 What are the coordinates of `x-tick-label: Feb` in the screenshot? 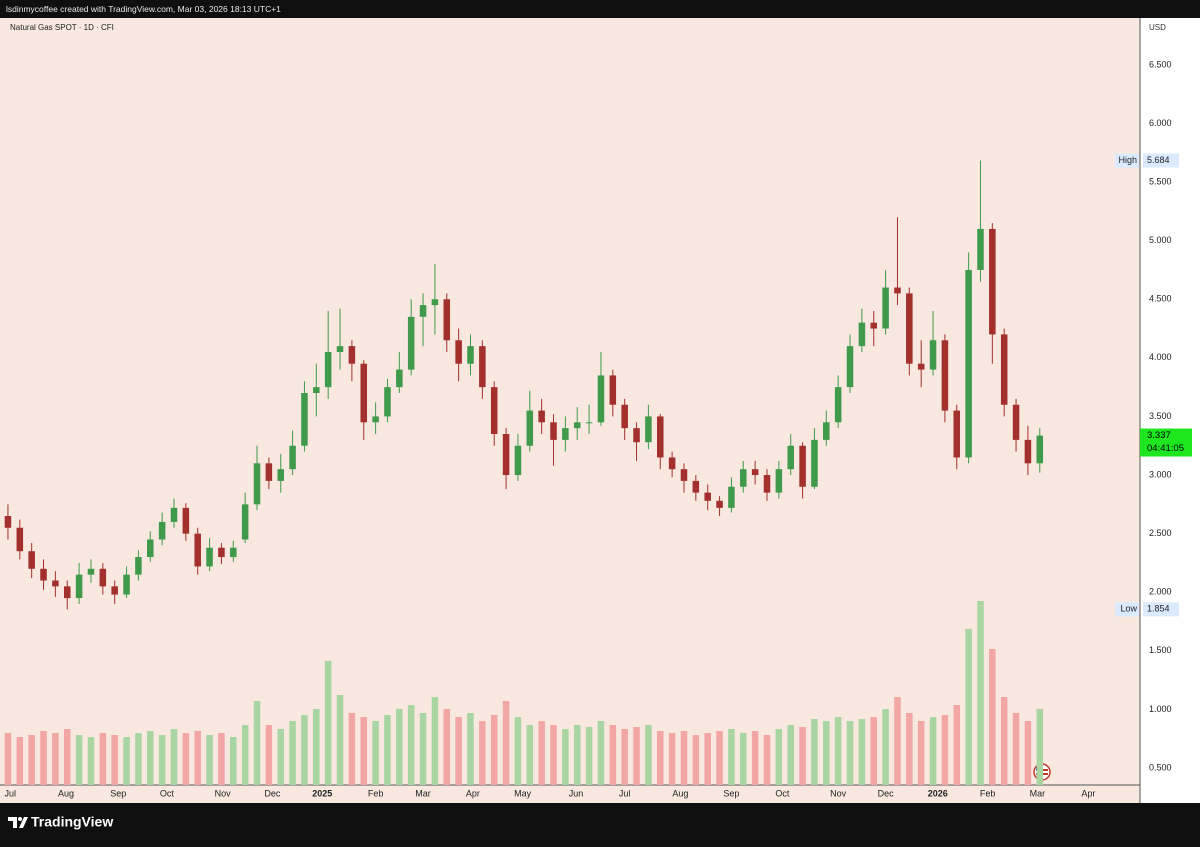 It's located at (988, 793).